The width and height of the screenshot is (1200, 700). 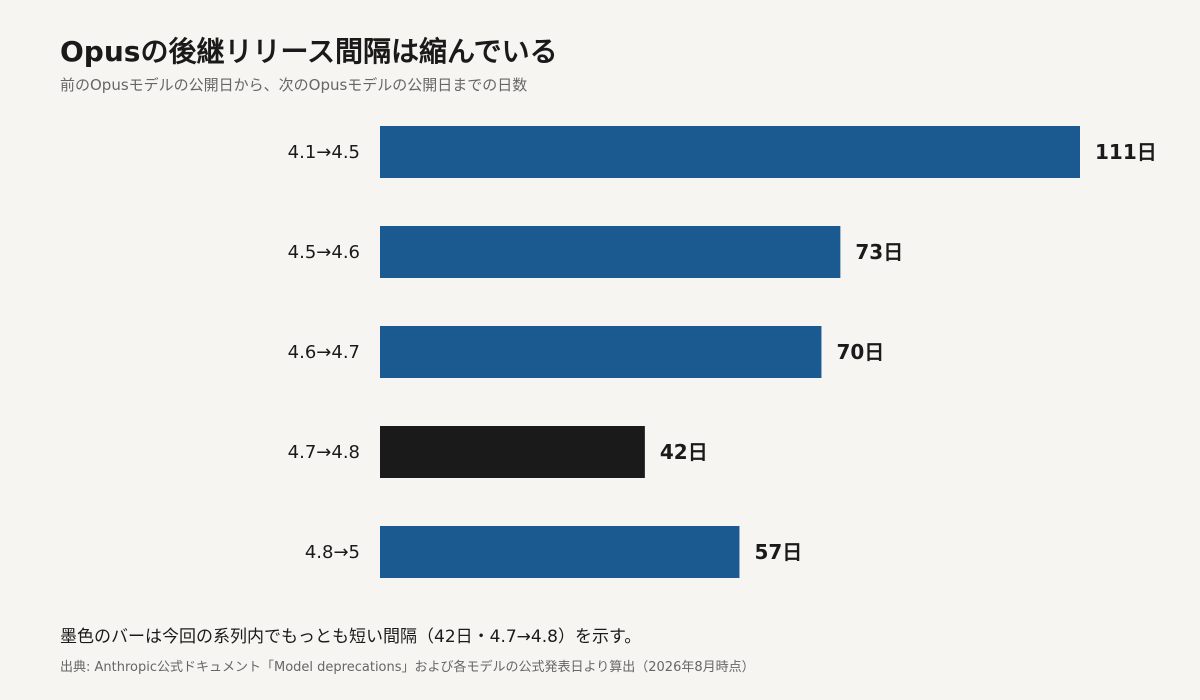 I want to click on chart-title: Opusの後継リリース間隔は縮んでいる, so click(x=309, y=51).